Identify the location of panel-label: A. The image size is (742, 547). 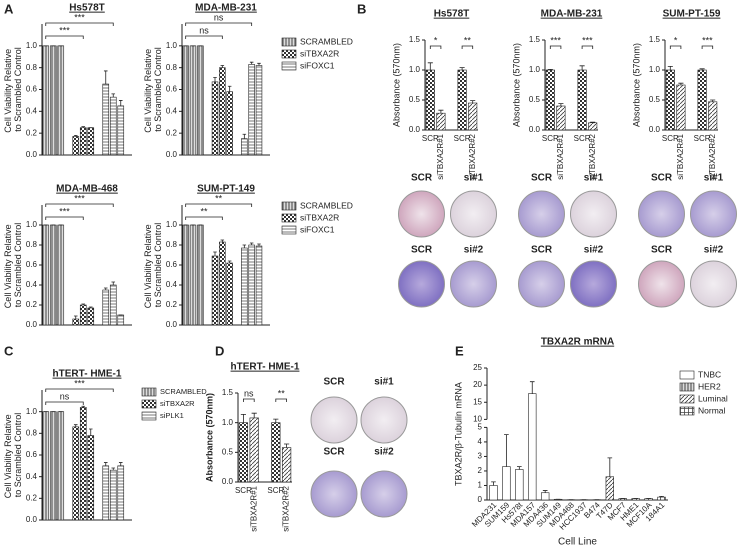
(9, 8).